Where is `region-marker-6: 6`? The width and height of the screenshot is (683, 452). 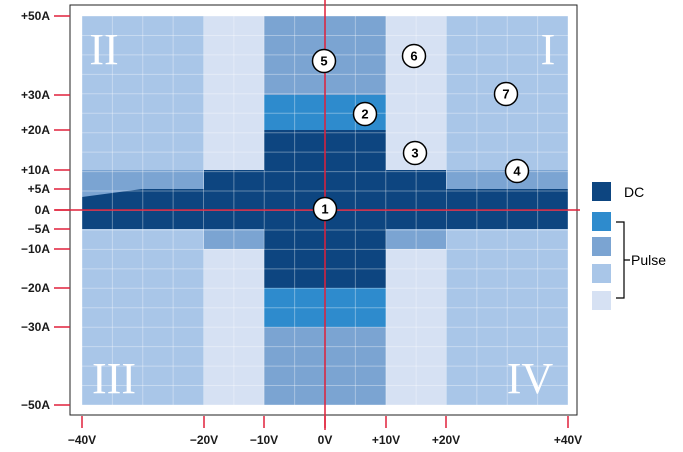 region-marker-6: 6 is located at coordinates (413, 56).